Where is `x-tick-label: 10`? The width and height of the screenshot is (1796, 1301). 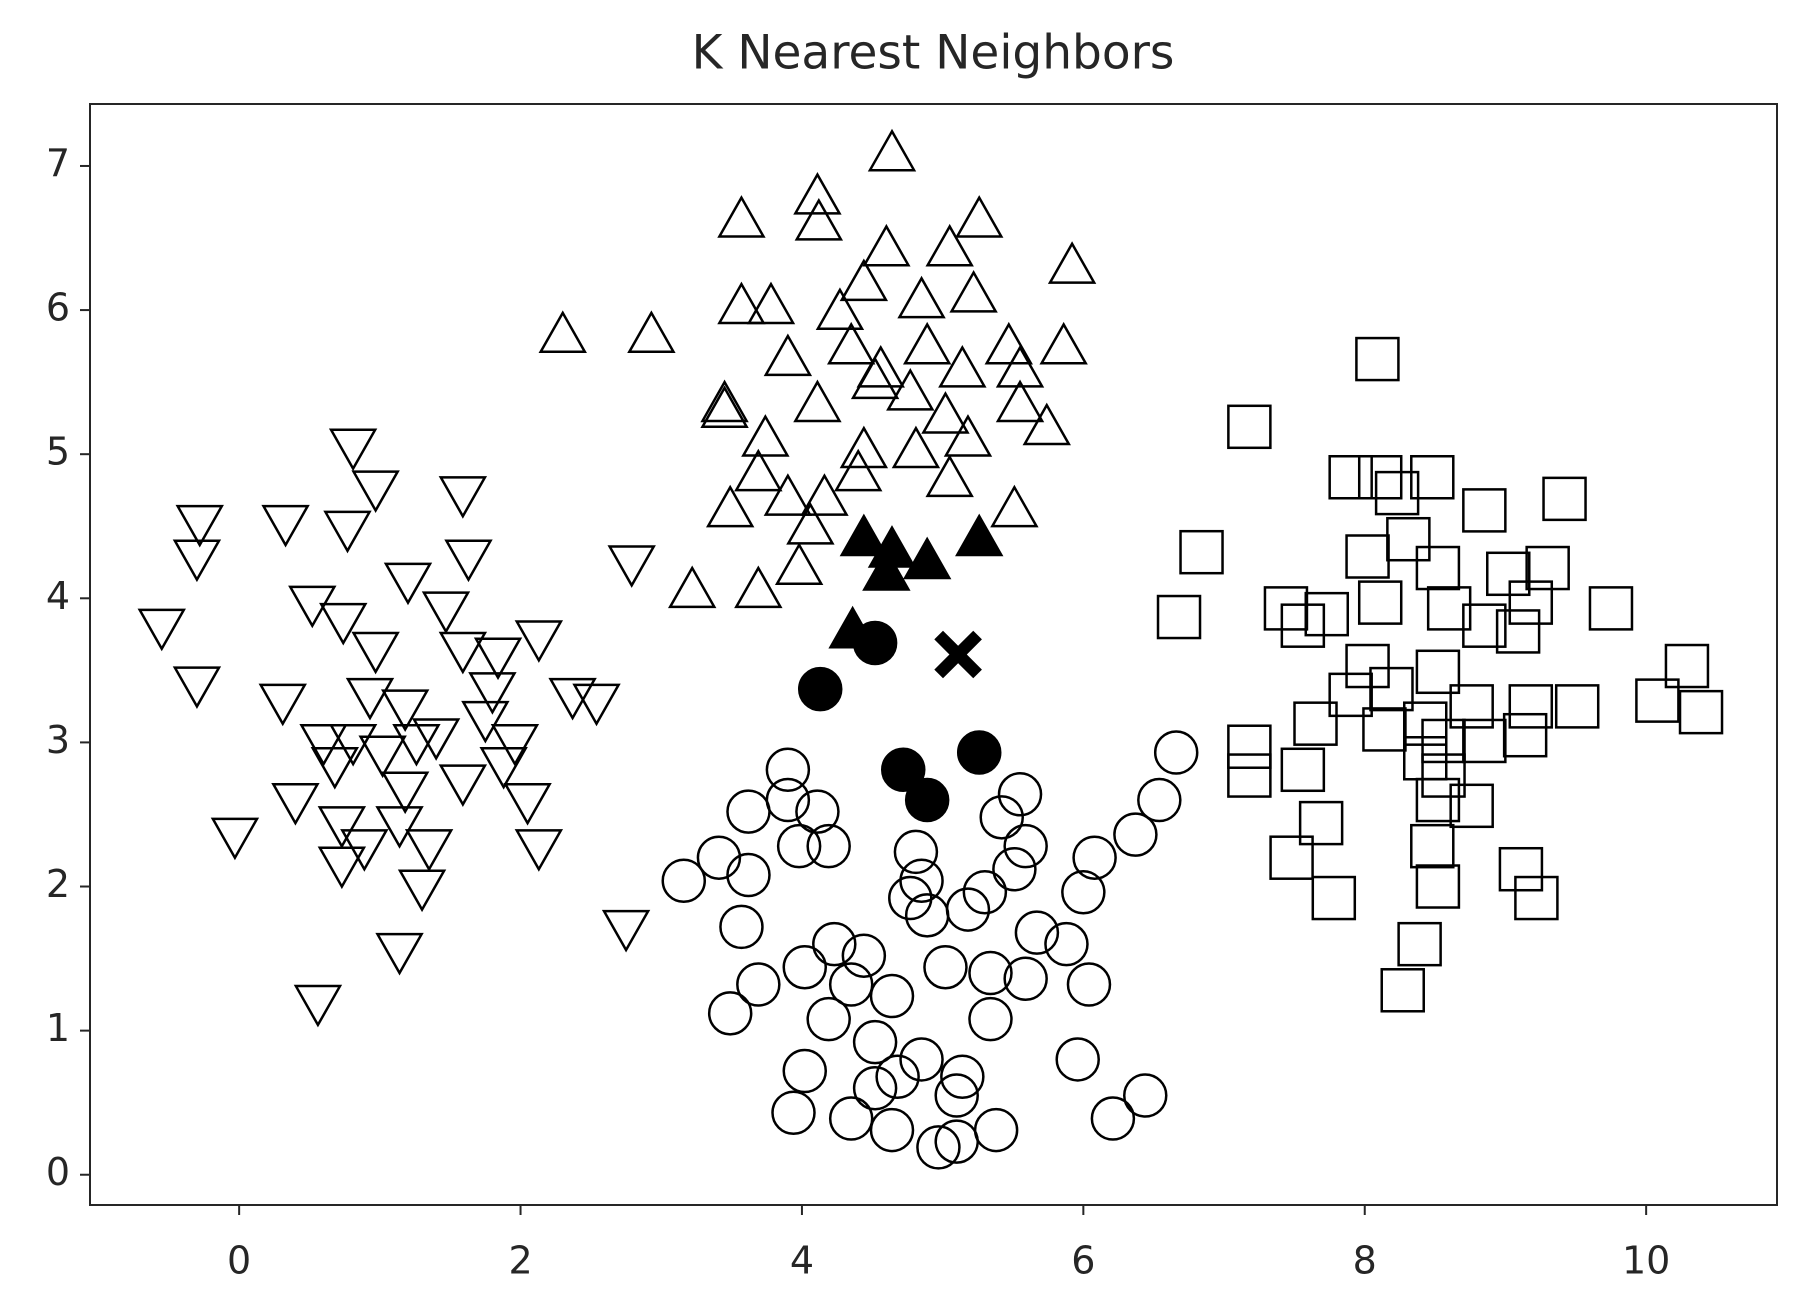
x-tick-label: 10 is located at coordinates (1646, 1261).